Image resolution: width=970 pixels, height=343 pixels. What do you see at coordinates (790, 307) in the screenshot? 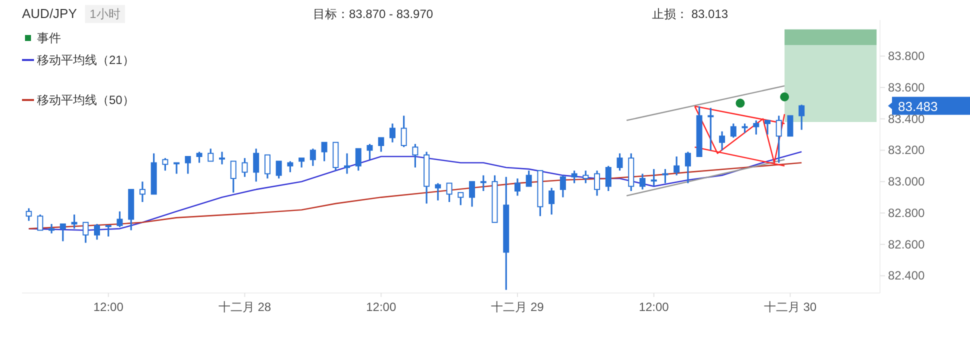
I see `x-tick-label: 十二月 30` at bounding box center [790, 307].